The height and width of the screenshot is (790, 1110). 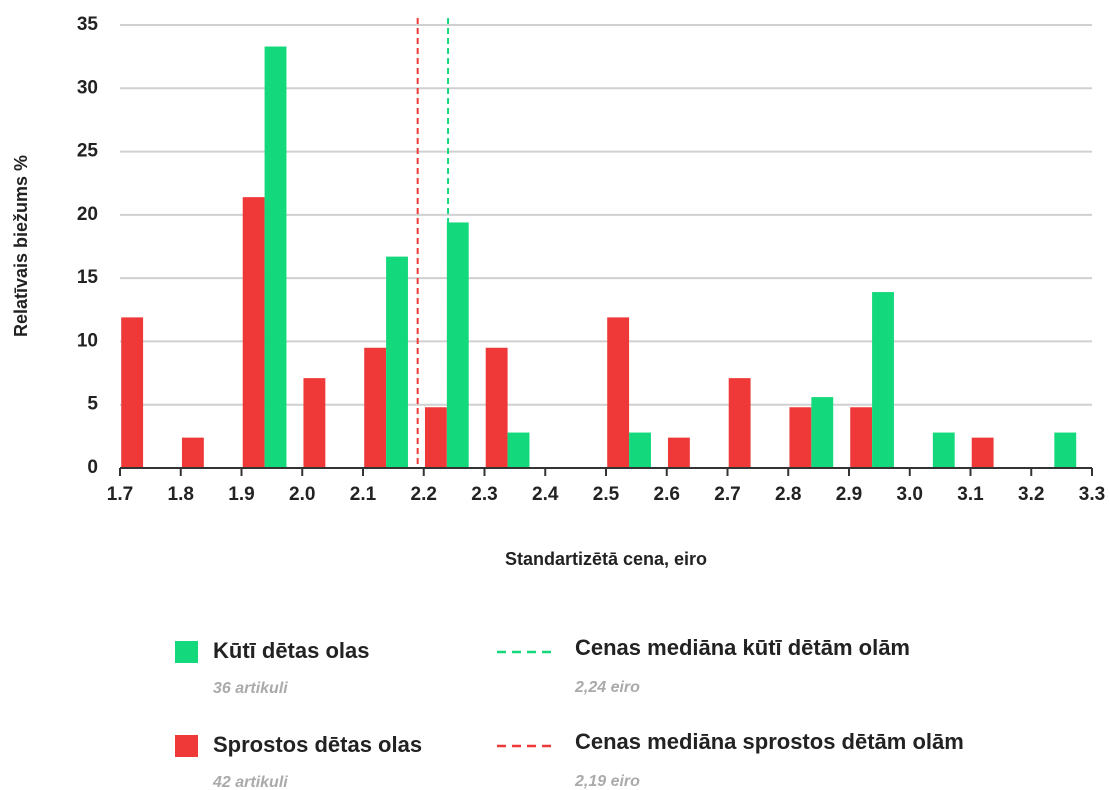 I want to click on x-tick-label: 2.1, so click(x=363, y=494).